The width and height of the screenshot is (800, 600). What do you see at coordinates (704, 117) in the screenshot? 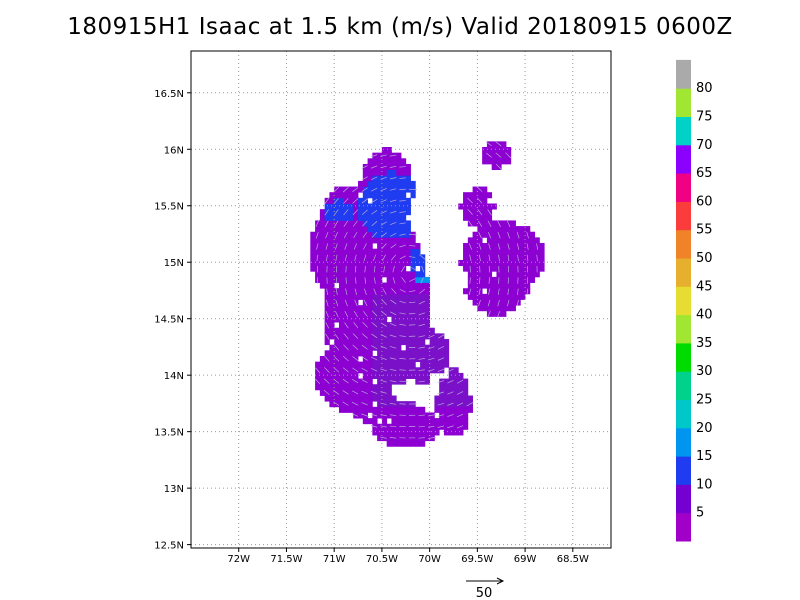
I see `colorbar-label: 75` at bounding box center [704, 117].